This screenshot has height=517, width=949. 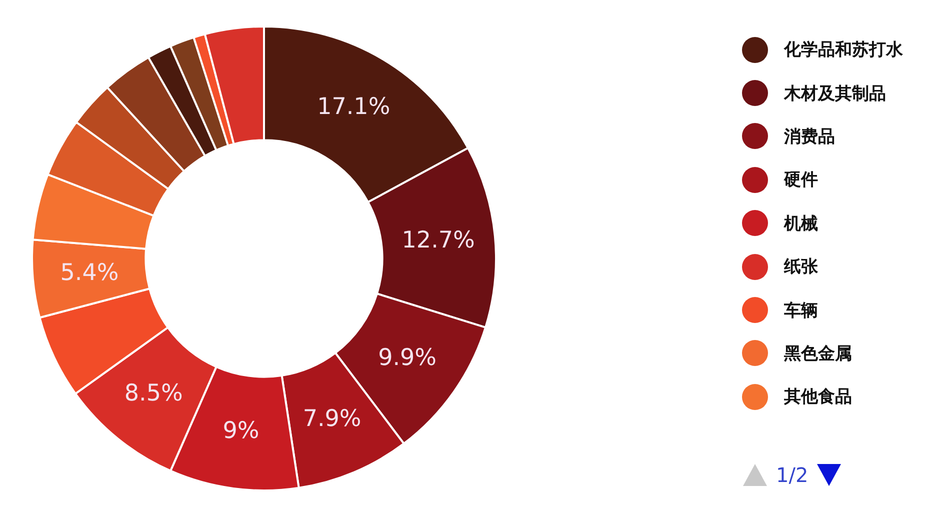 What do you see at coordinates (801, 311) in the screenshot?
I see `legend-label: 车辆` at bounding box center [801, 311].